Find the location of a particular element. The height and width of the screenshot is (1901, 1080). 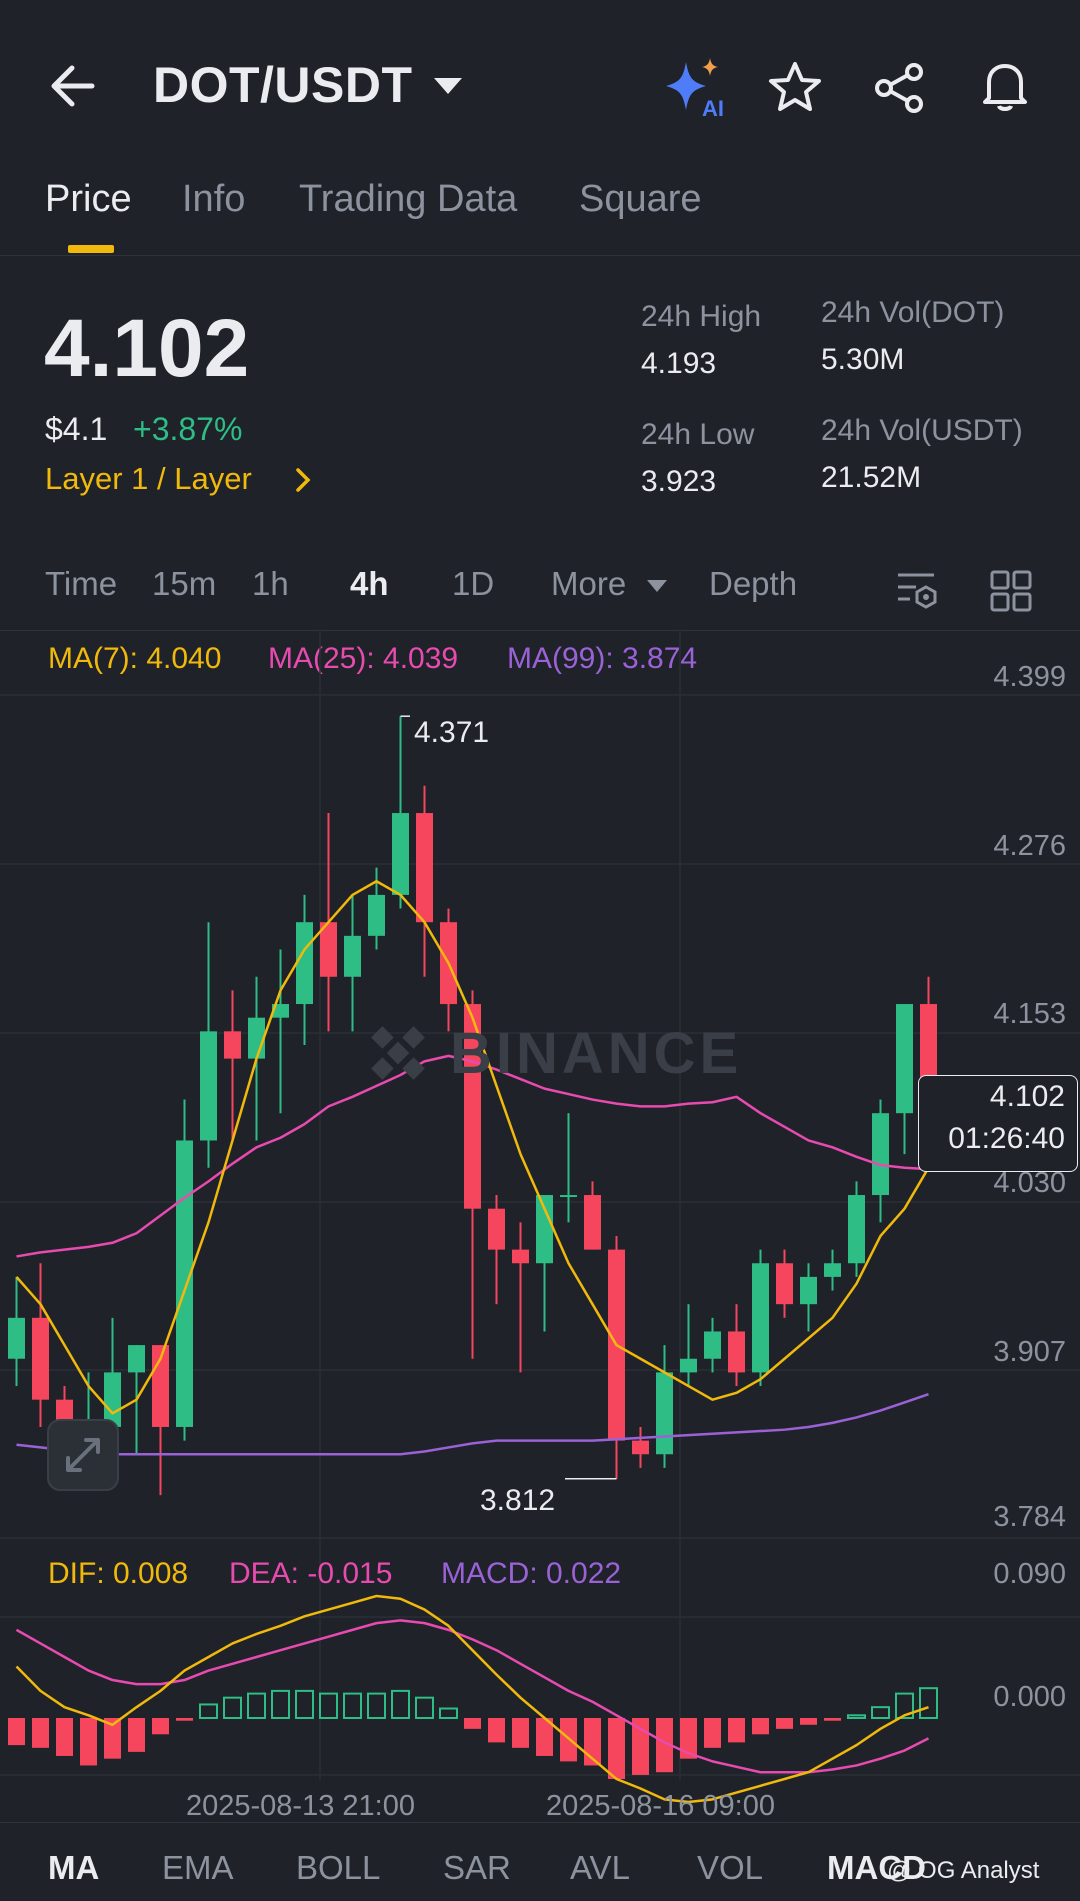

binance-logo-icon is located at coordinates (398, 1053).